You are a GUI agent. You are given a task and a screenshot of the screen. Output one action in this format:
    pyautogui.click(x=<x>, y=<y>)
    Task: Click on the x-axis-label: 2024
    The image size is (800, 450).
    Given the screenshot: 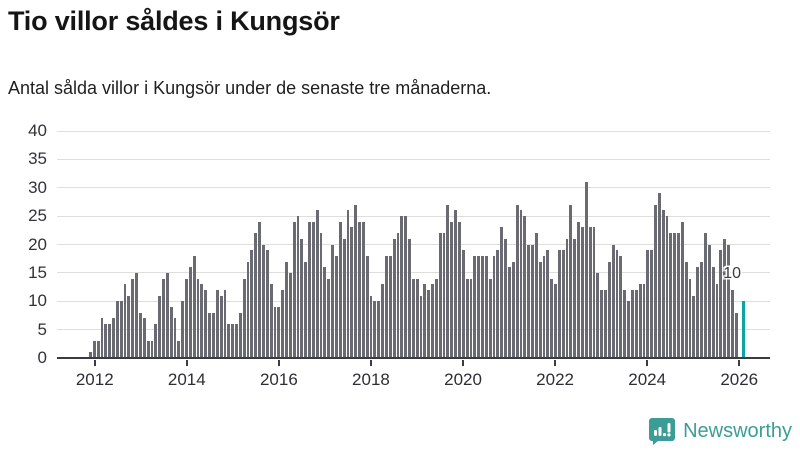 What is the action you would take?
    pyautogui.click(x=647, y=379)
    